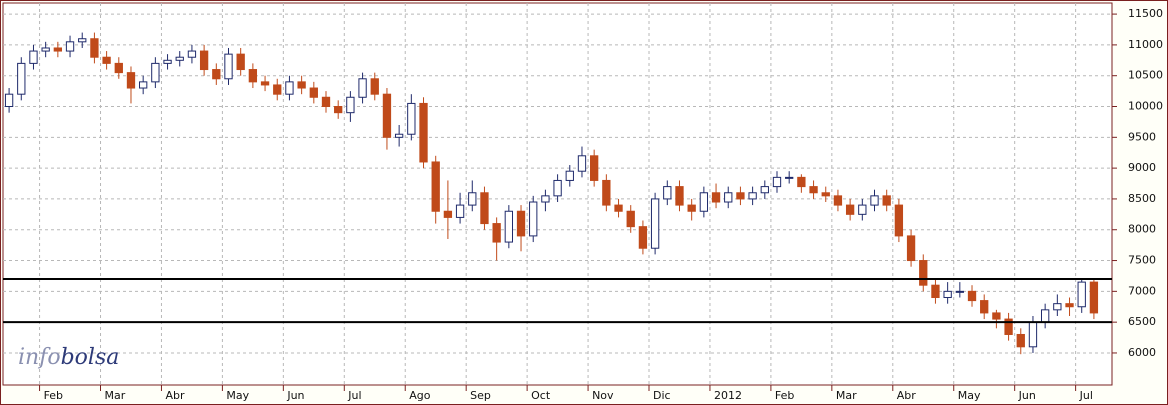 The width and height of the screenshot is (1168, 405). I want to click on x-tick-label: Oct, so click(541, 395).